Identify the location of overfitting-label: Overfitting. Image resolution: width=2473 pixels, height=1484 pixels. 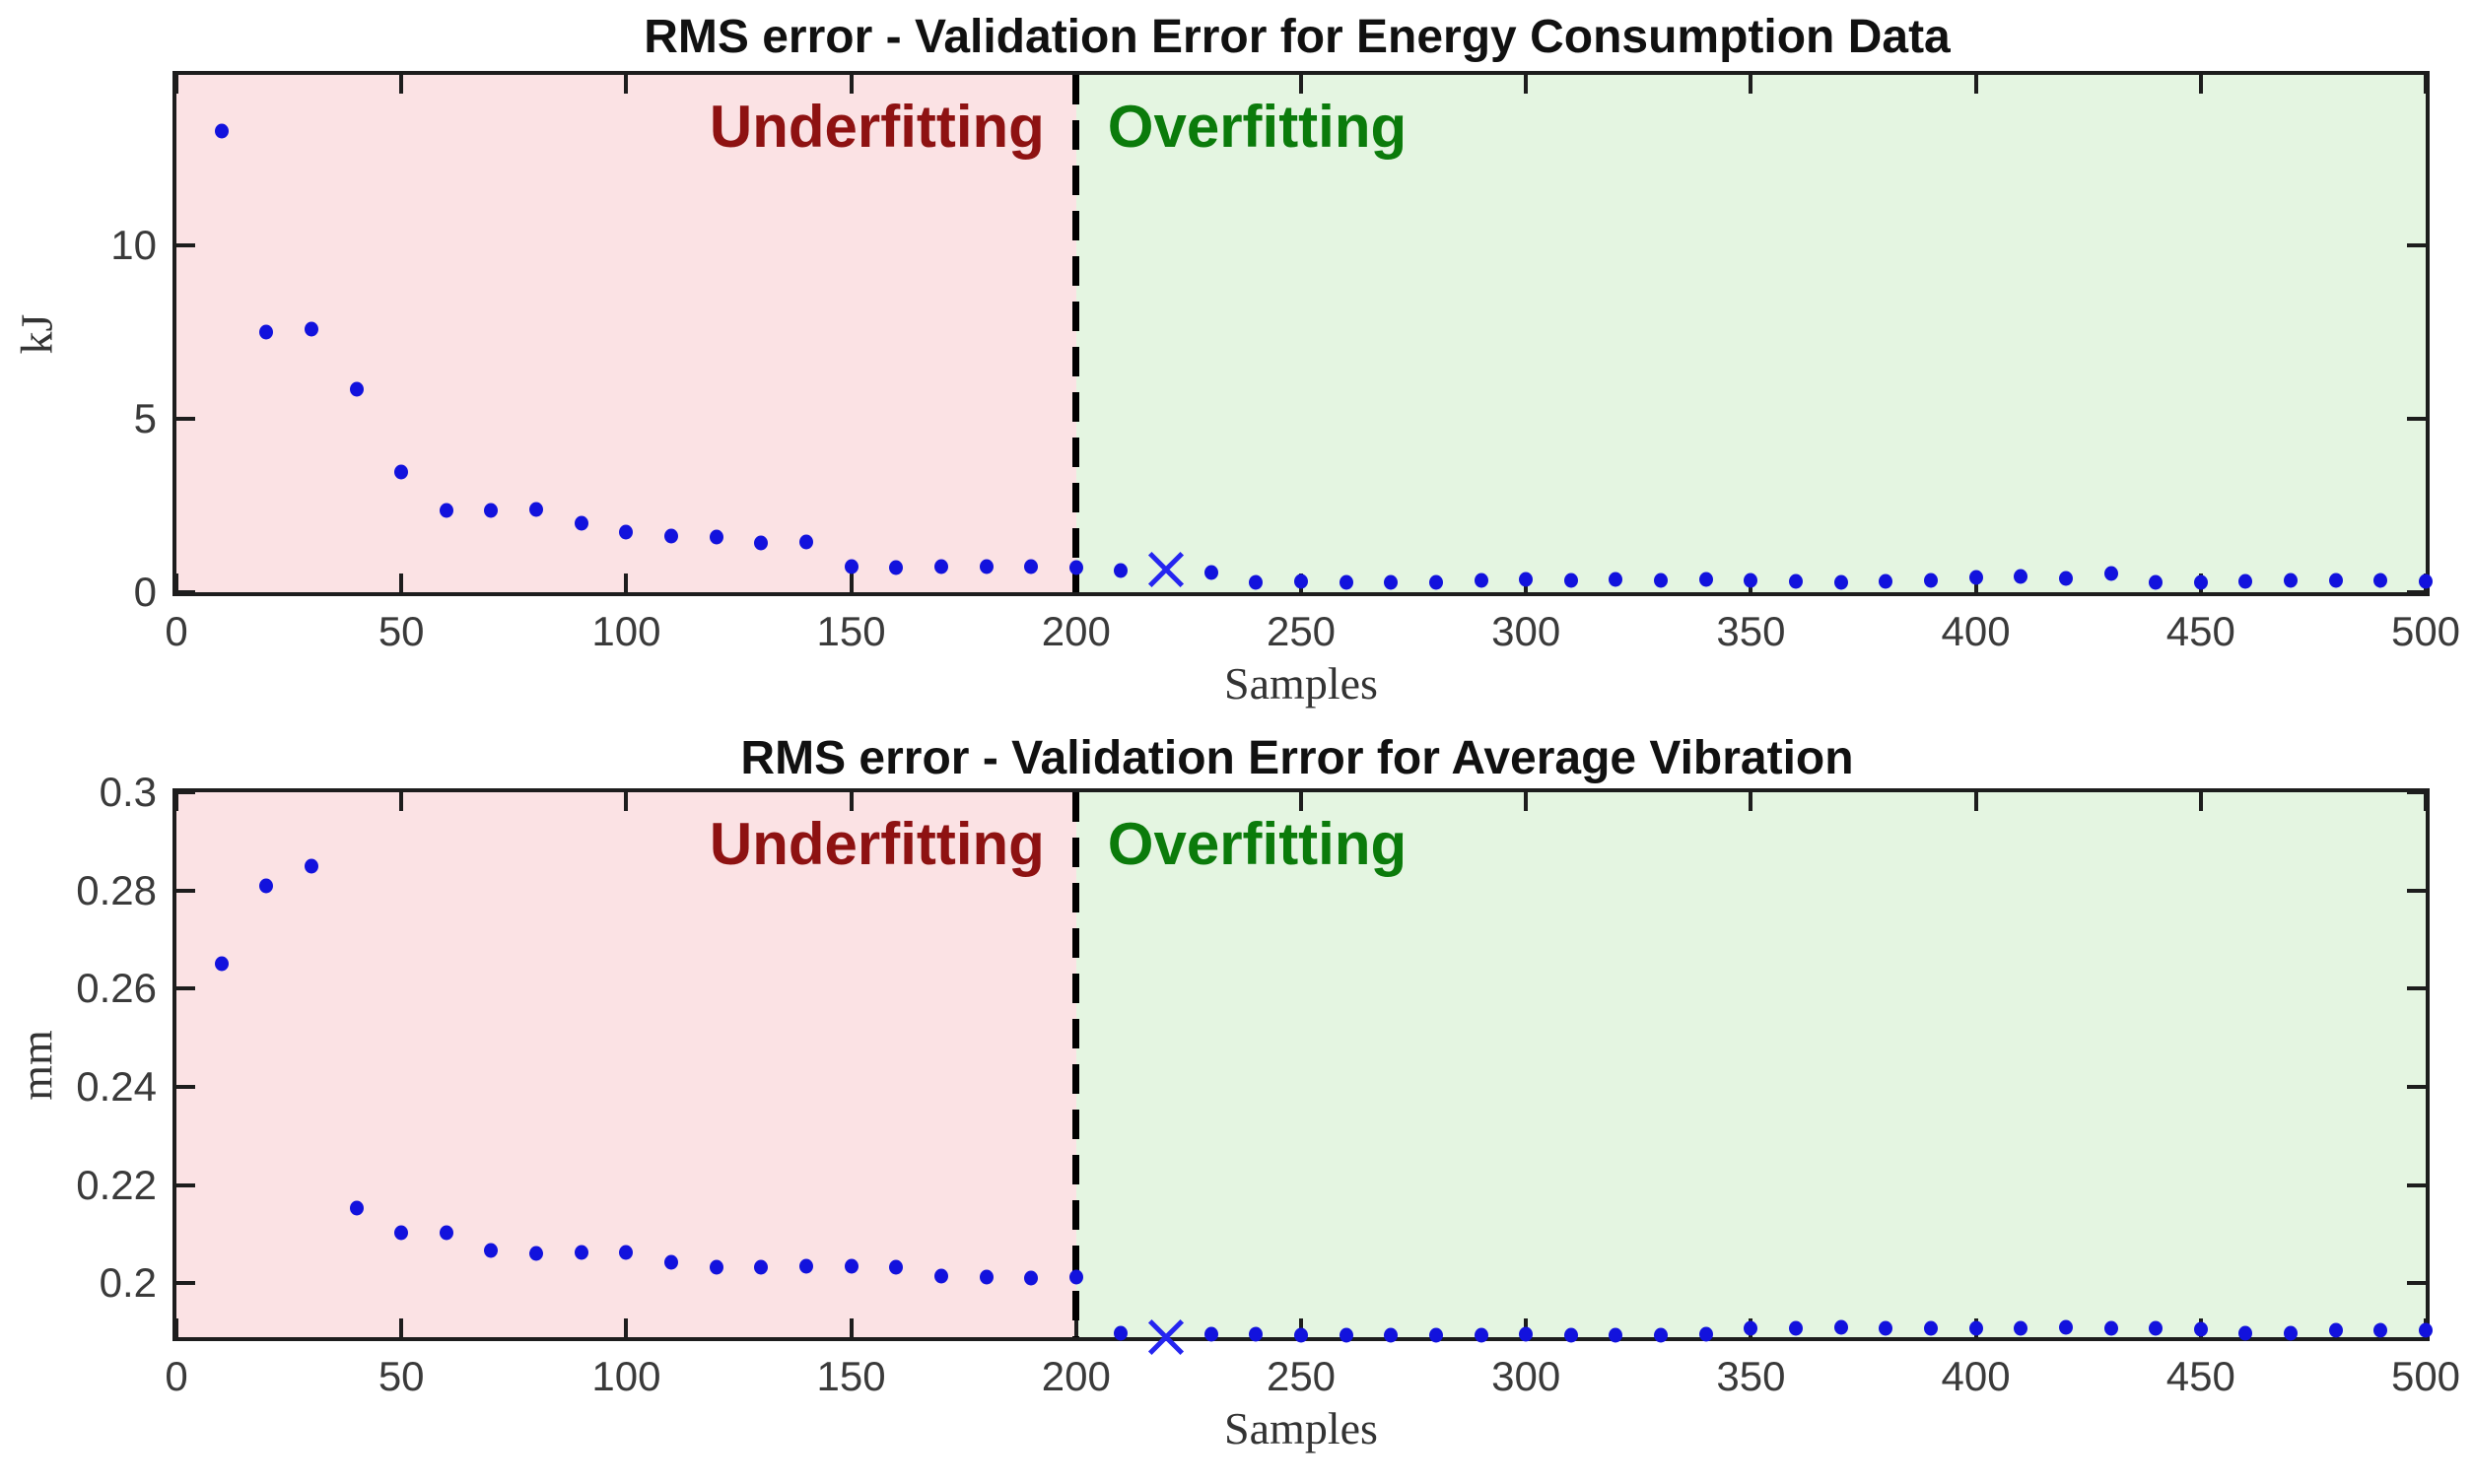
(1258, 127).